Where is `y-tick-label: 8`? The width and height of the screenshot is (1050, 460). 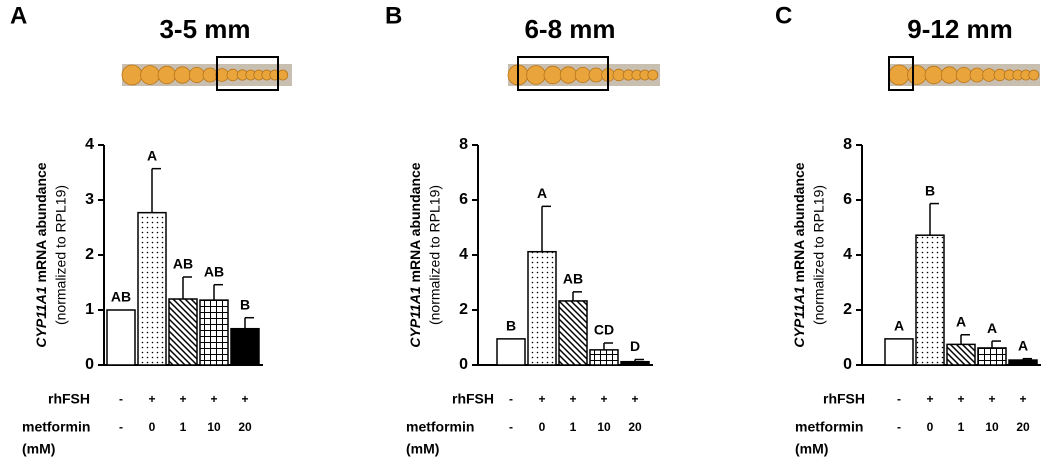 y-tick-label: 8 is located at coordinates (463, 144).